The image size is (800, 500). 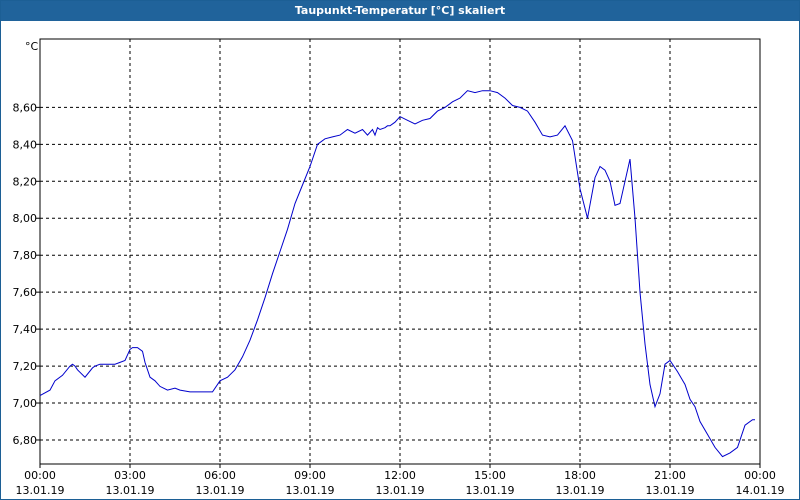 I want to click on y-tick-label: 7,20, so click(x=25, y=366).